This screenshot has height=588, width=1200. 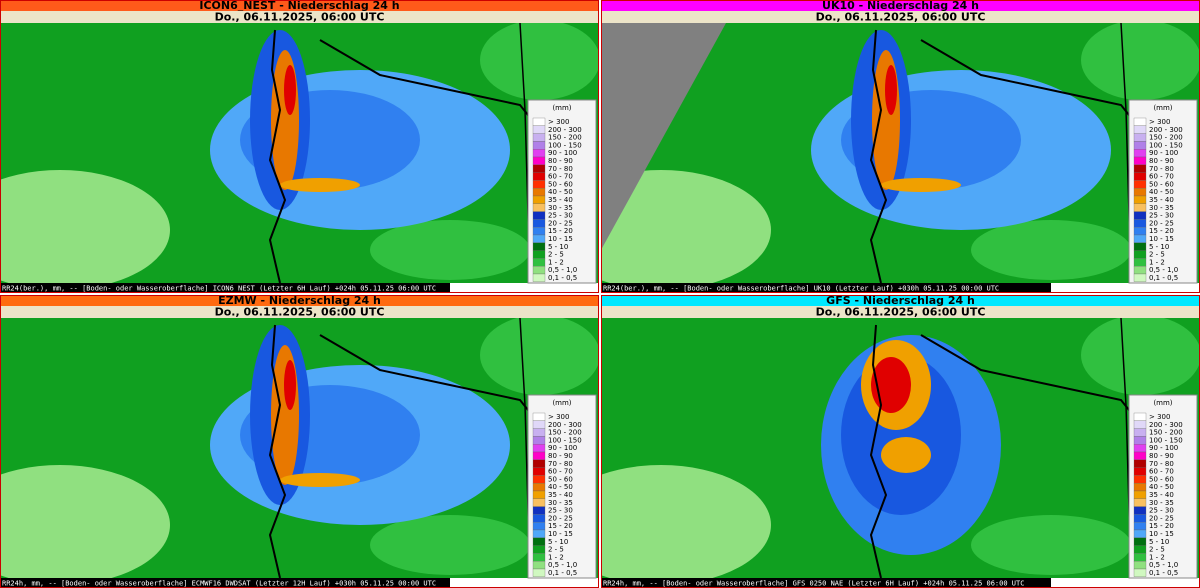 I want to click on panel-title: ICON6_NEST - Niederschlag 24 h, so click(x=299, y=6).